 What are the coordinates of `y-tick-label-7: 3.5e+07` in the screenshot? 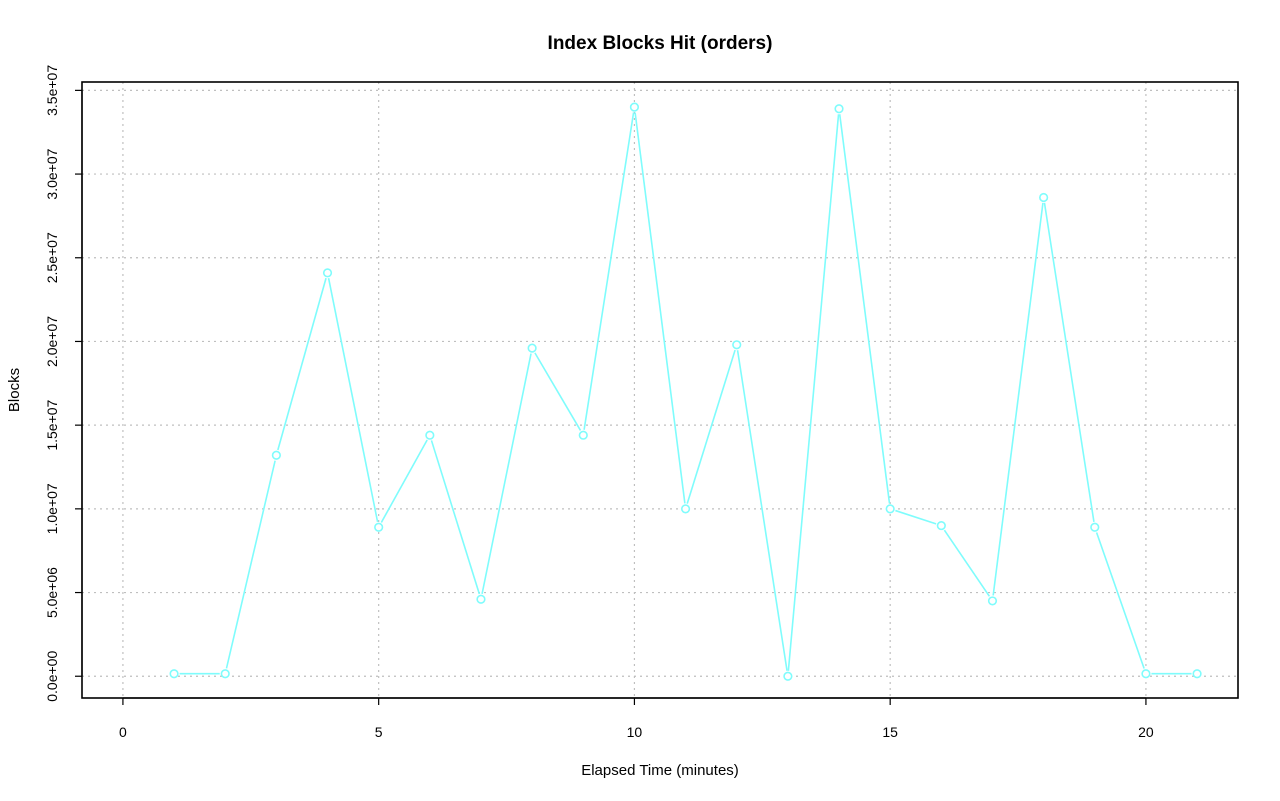 It's located at (52, 90).